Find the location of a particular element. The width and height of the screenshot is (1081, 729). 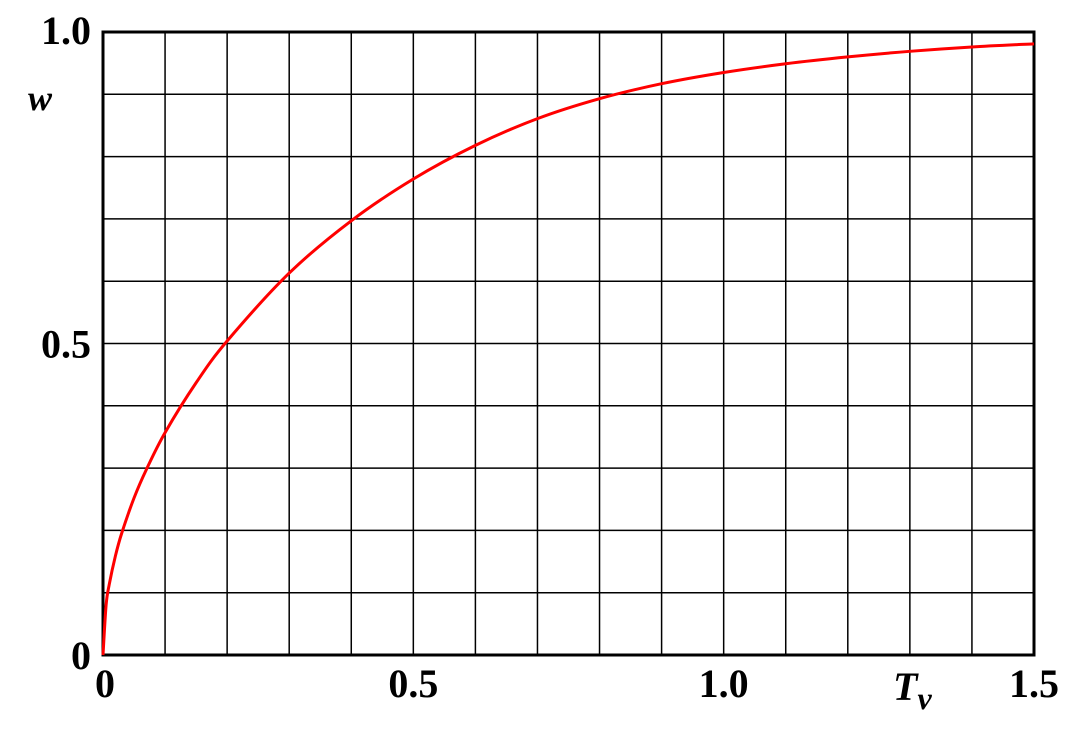

x-tick-label: 1.0 is located at coordinates (724, 683).